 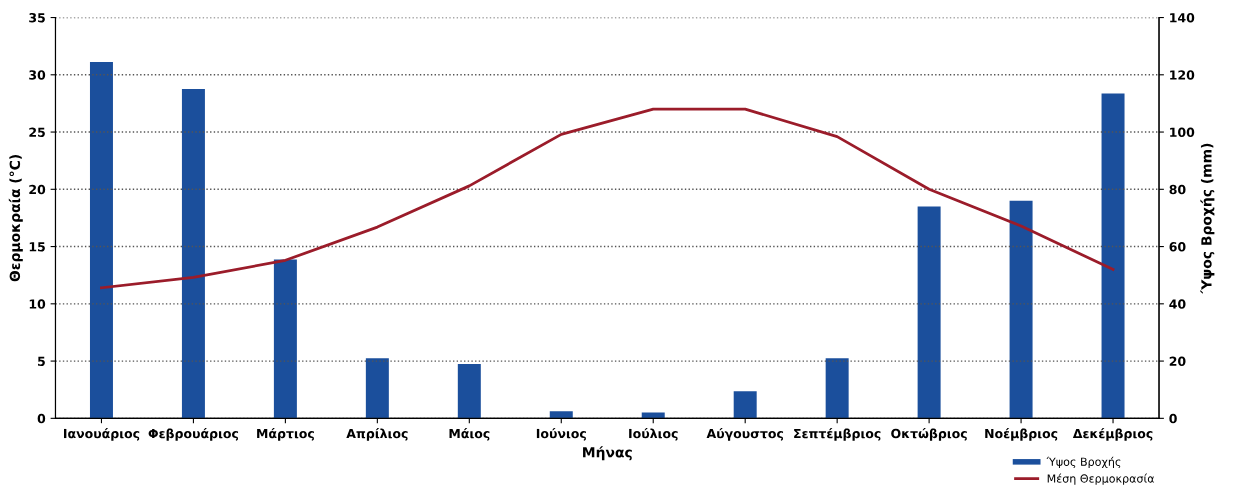 I want to click on legend-label: Μέση Θερμοκρασία, so click(x=1101, y=479).